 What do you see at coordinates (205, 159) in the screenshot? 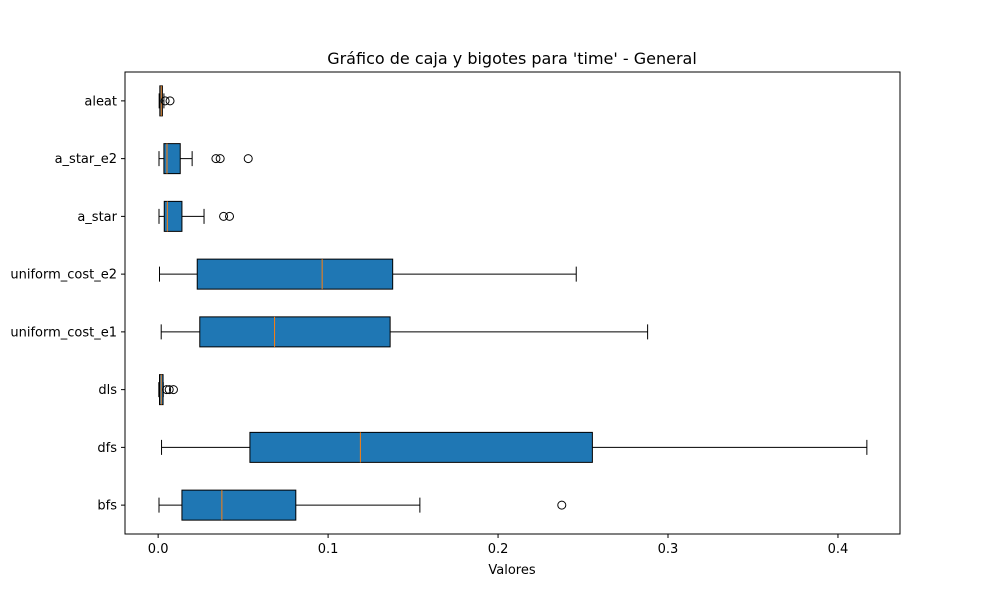
I see `box-group-a_star_e2` at bounding box center [205, 159].